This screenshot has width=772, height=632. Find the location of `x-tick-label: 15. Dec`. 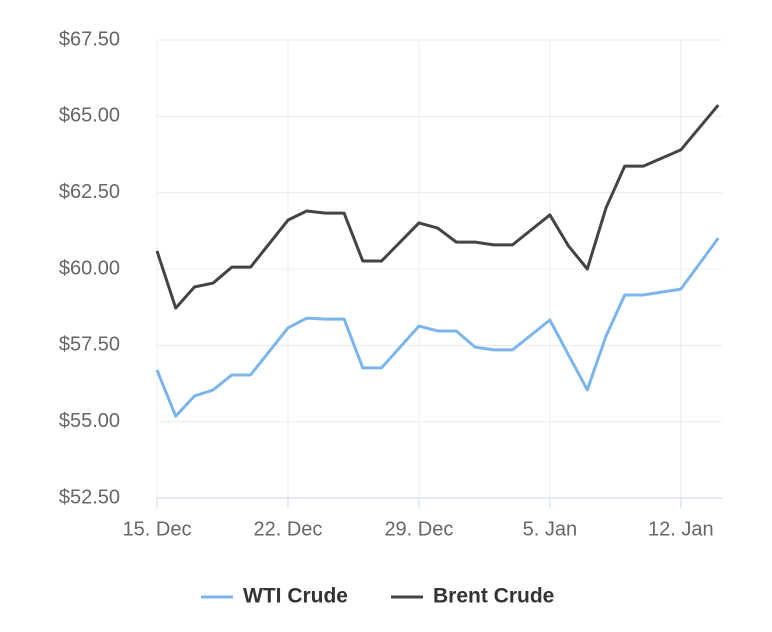

x-tick-label: 15. Dec is located at coordinates (157, 529).